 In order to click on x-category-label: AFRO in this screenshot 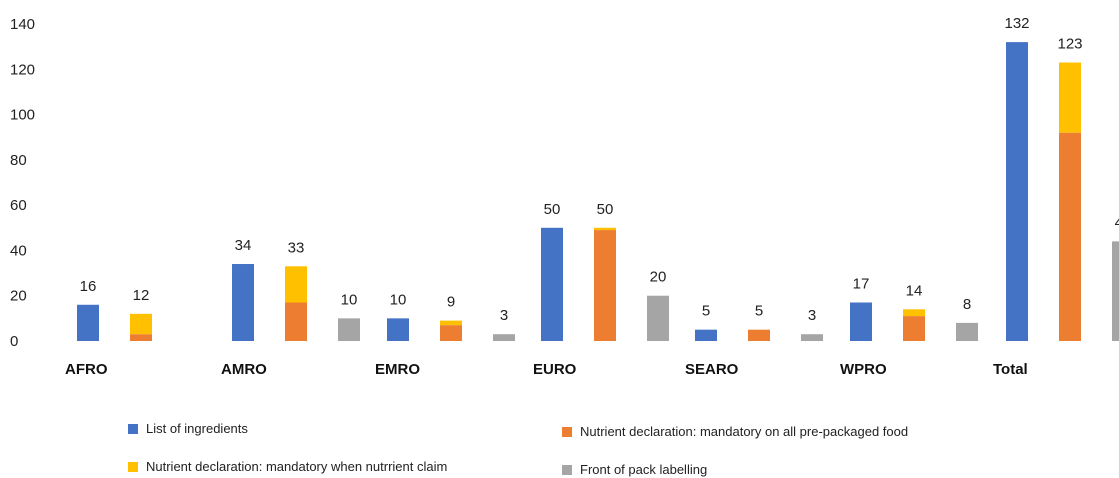, I will do `click(86, 369)`.